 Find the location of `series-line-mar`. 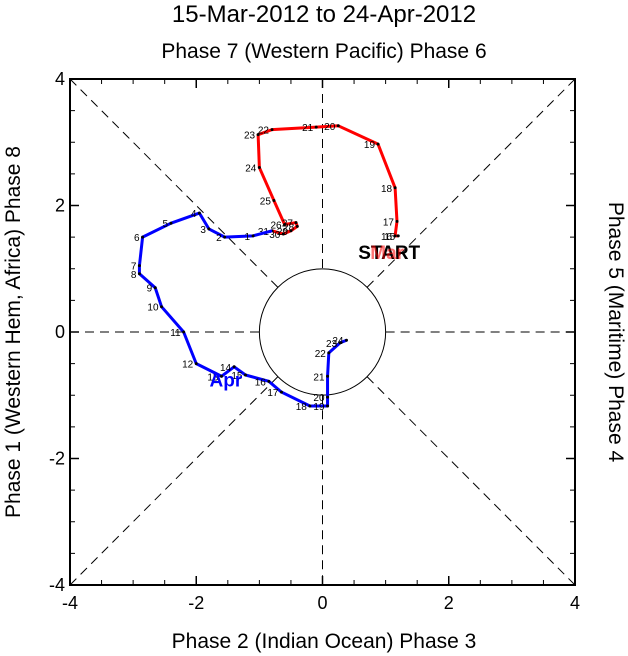

series-line-mar is located at coordinates (327, 181).